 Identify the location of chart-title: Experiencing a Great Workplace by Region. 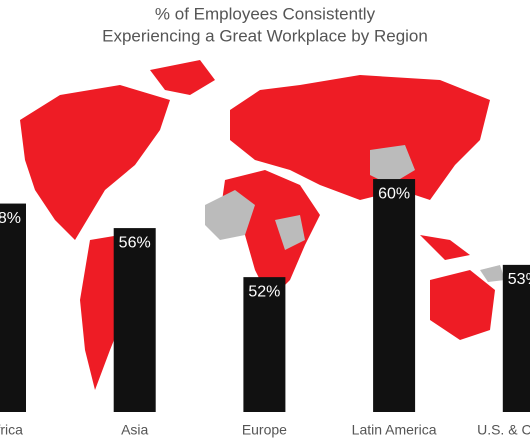
(265, 35).